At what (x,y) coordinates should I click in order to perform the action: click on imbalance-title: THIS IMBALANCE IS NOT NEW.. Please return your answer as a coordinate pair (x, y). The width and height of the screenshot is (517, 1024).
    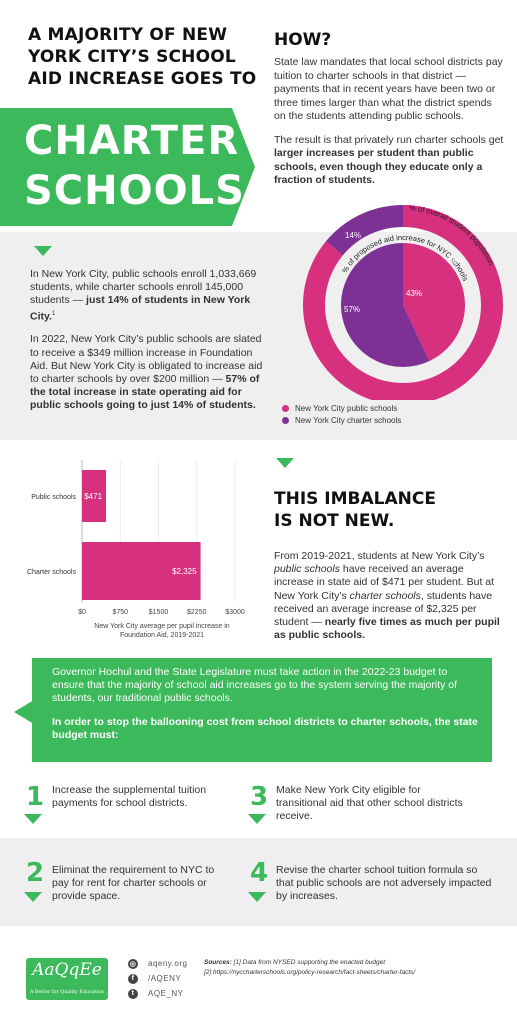
    Looking at the image, I should click on (355, 510).